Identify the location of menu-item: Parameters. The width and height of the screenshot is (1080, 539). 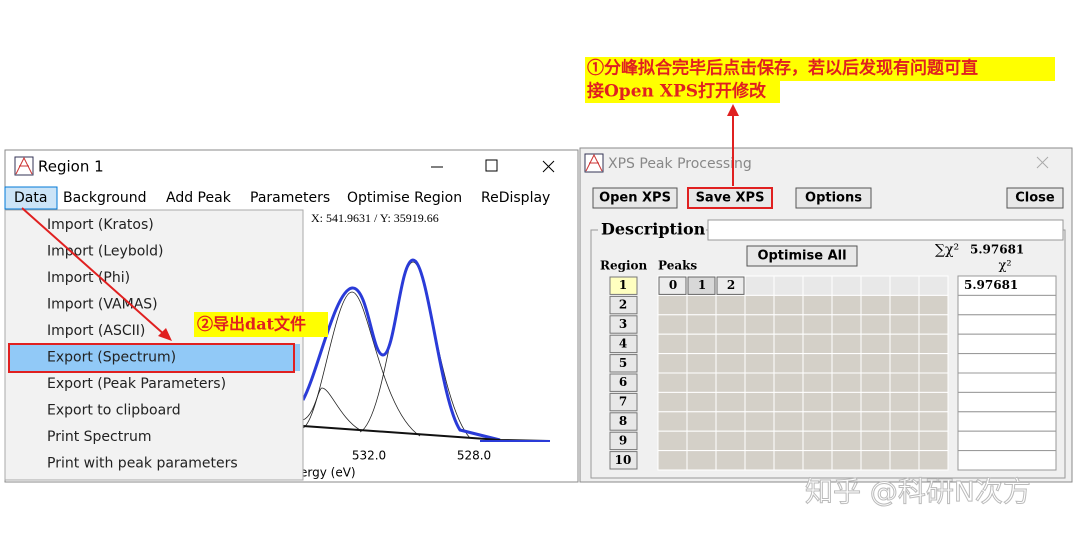
(290, 198).